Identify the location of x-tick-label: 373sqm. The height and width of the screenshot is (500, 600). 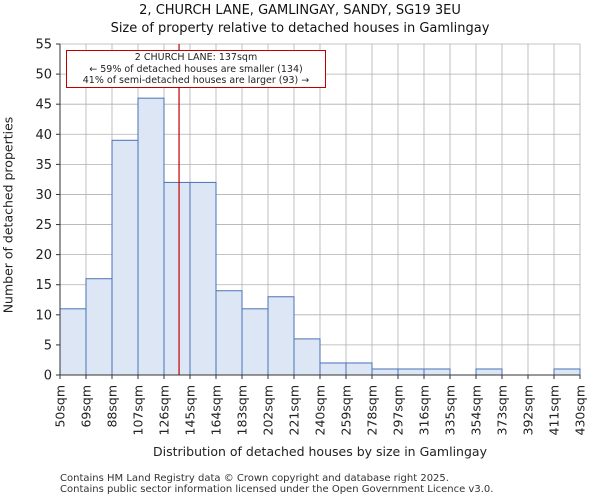
(502, 410).